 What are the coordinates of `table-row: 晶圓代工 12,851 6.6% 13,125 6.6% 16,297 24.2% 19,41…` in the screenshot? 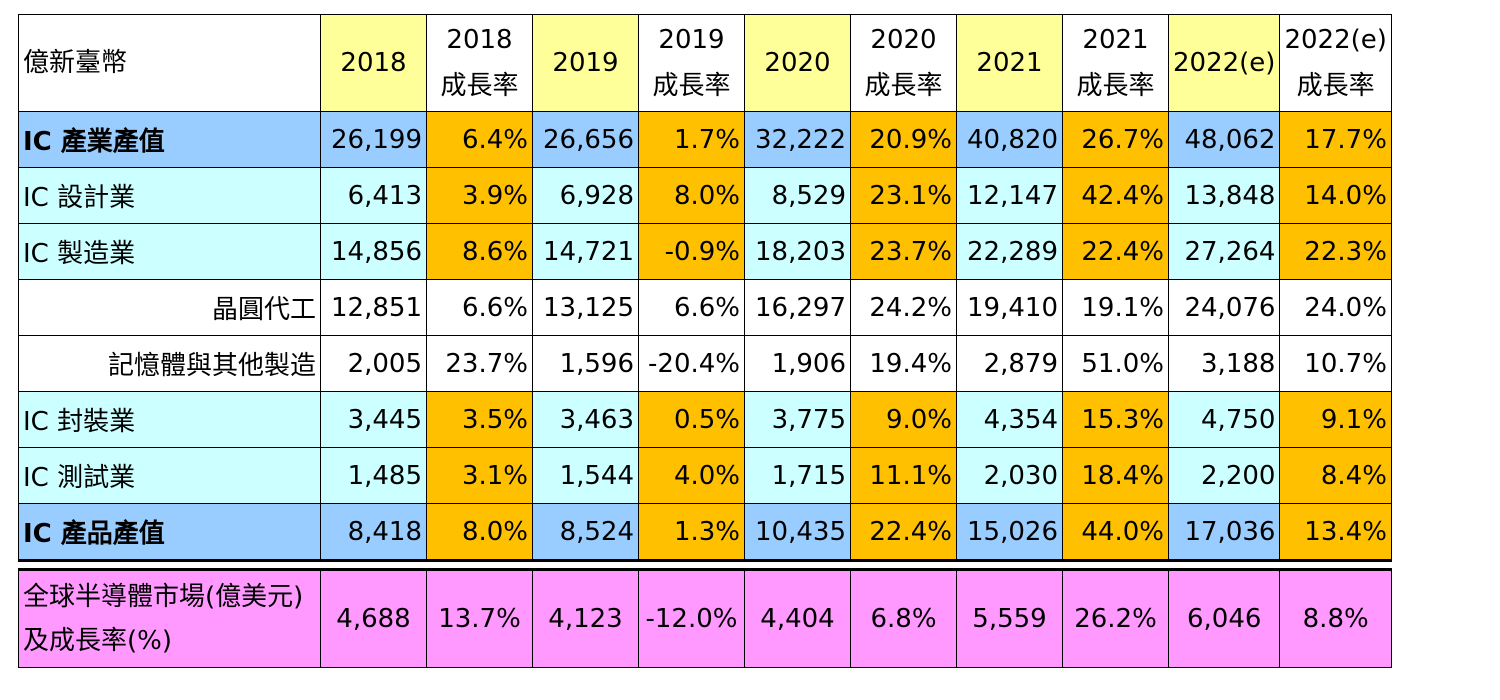 It's located at (705, 307).